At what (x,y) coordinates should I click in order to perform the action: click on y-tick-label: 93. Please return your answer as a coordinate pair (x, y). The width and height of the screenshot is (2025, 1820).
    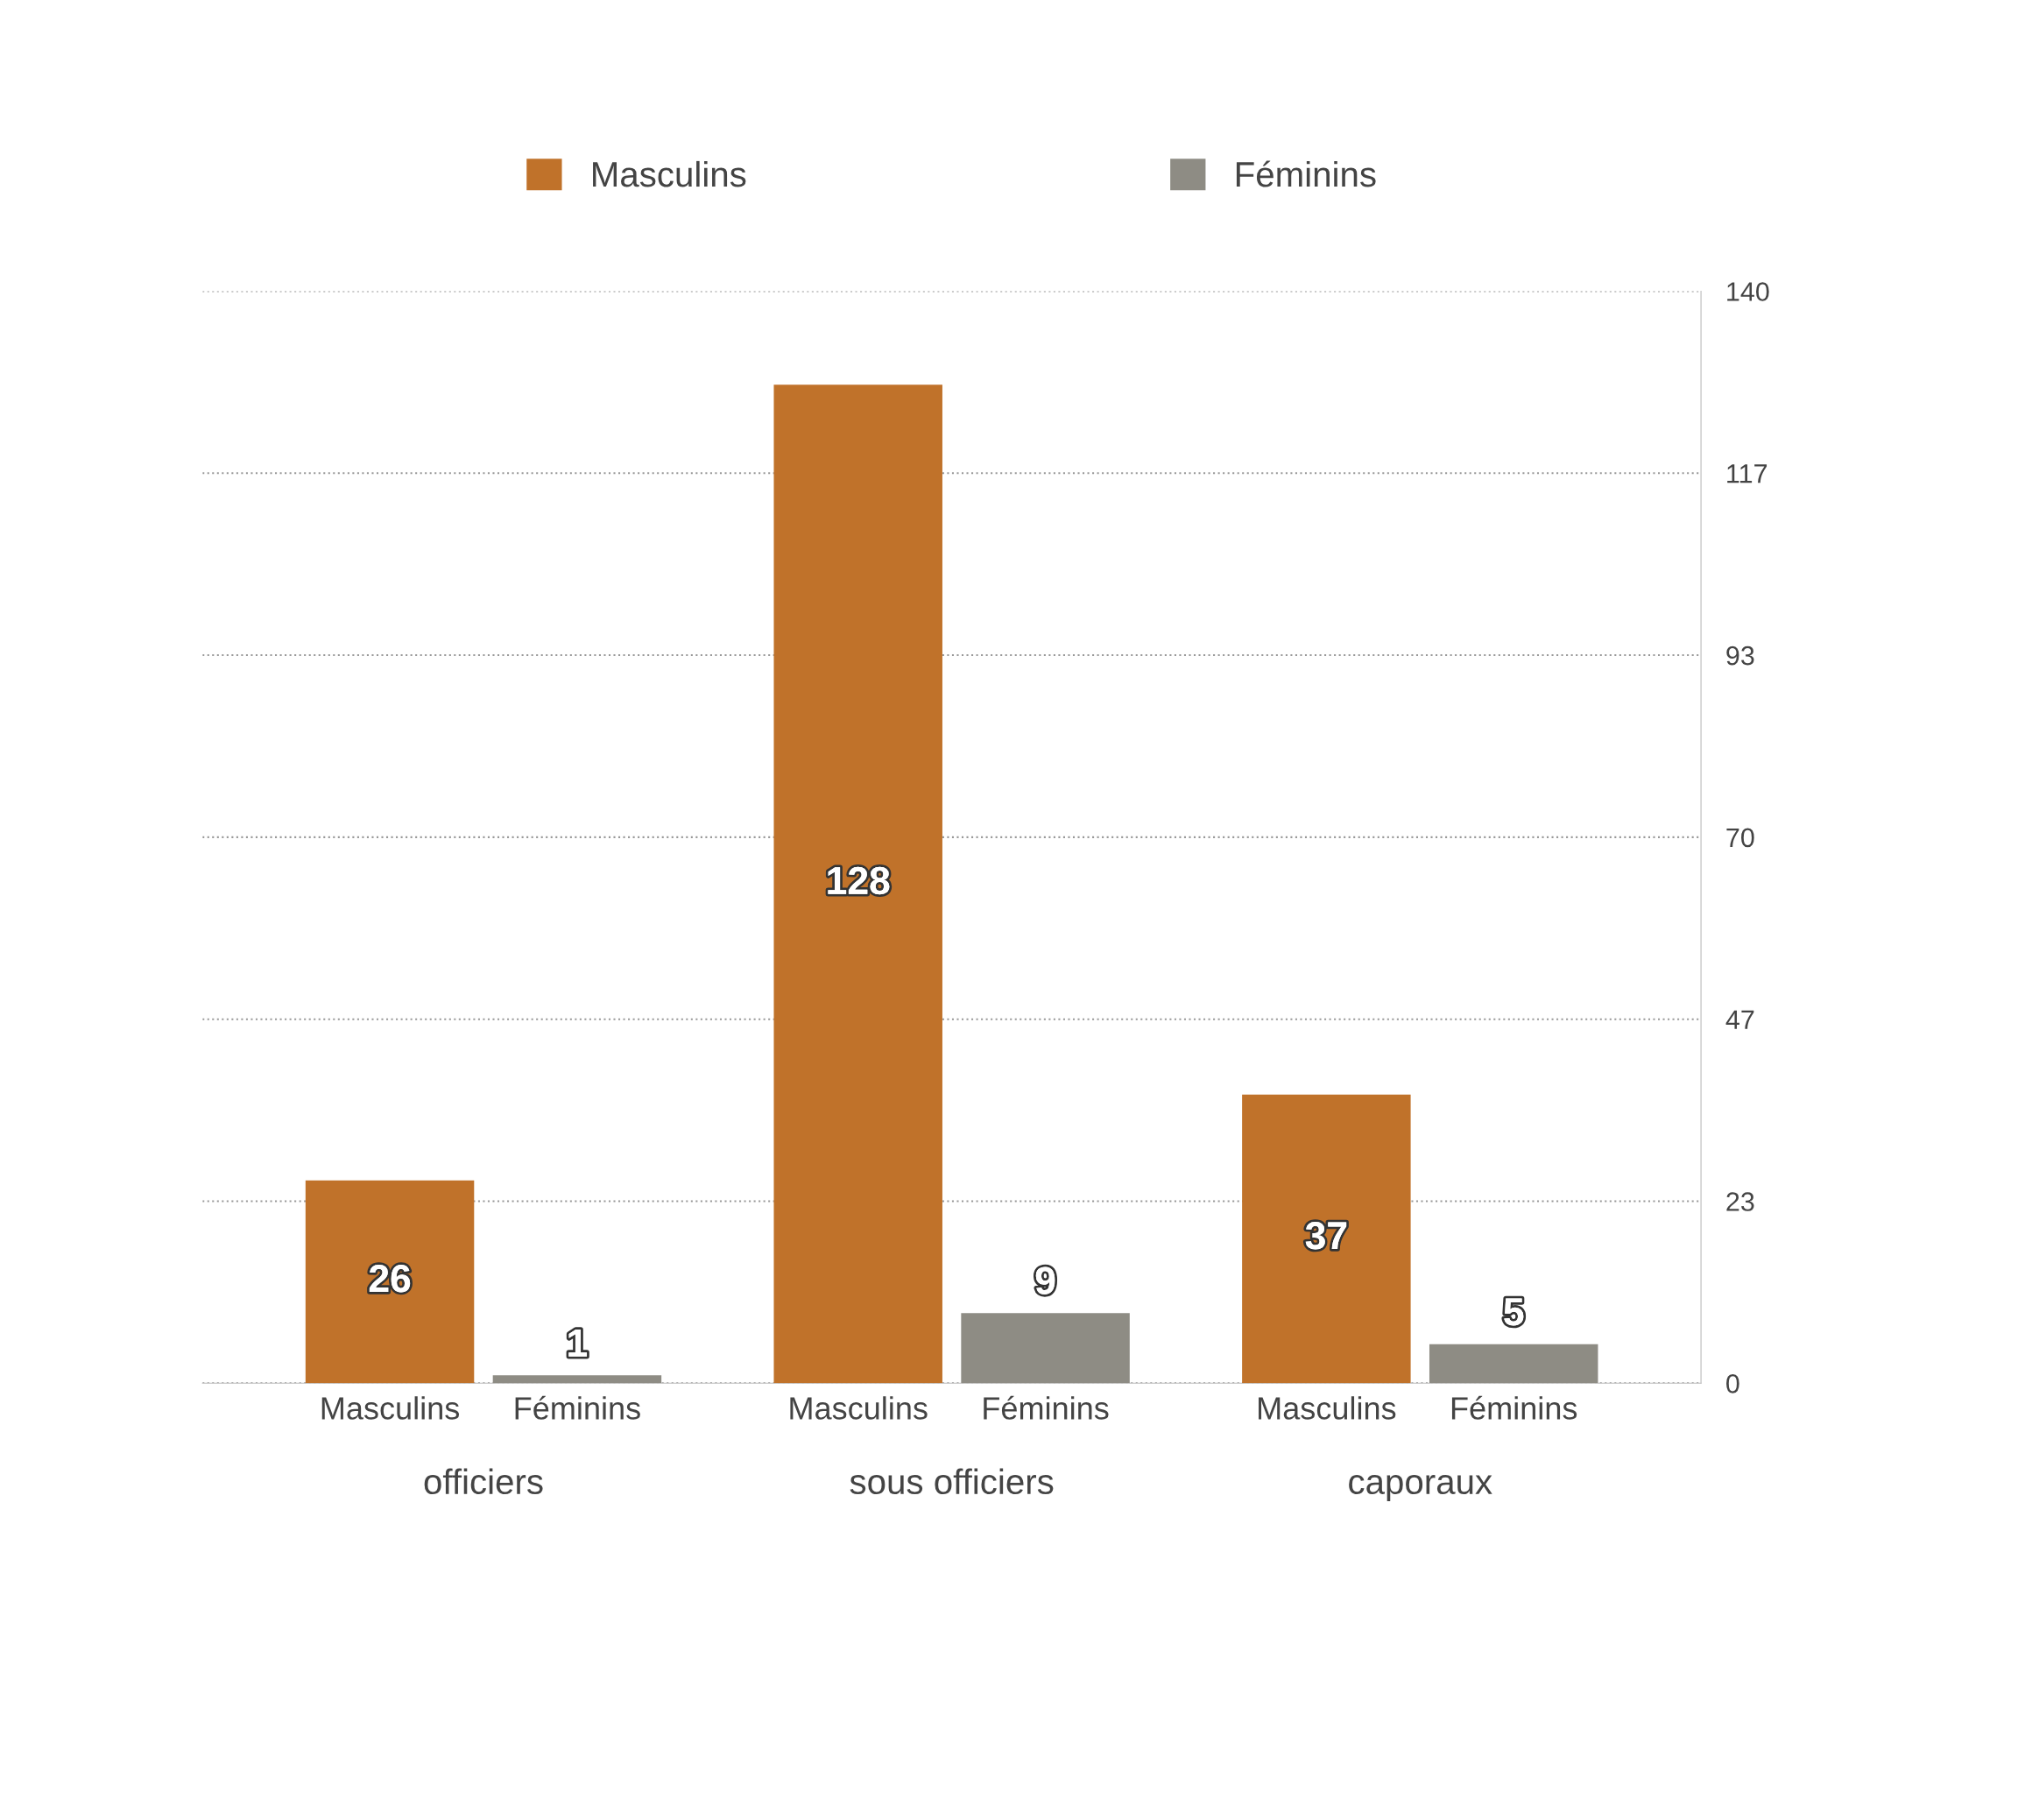
    Looking at the image, I should click on (1740, 655).